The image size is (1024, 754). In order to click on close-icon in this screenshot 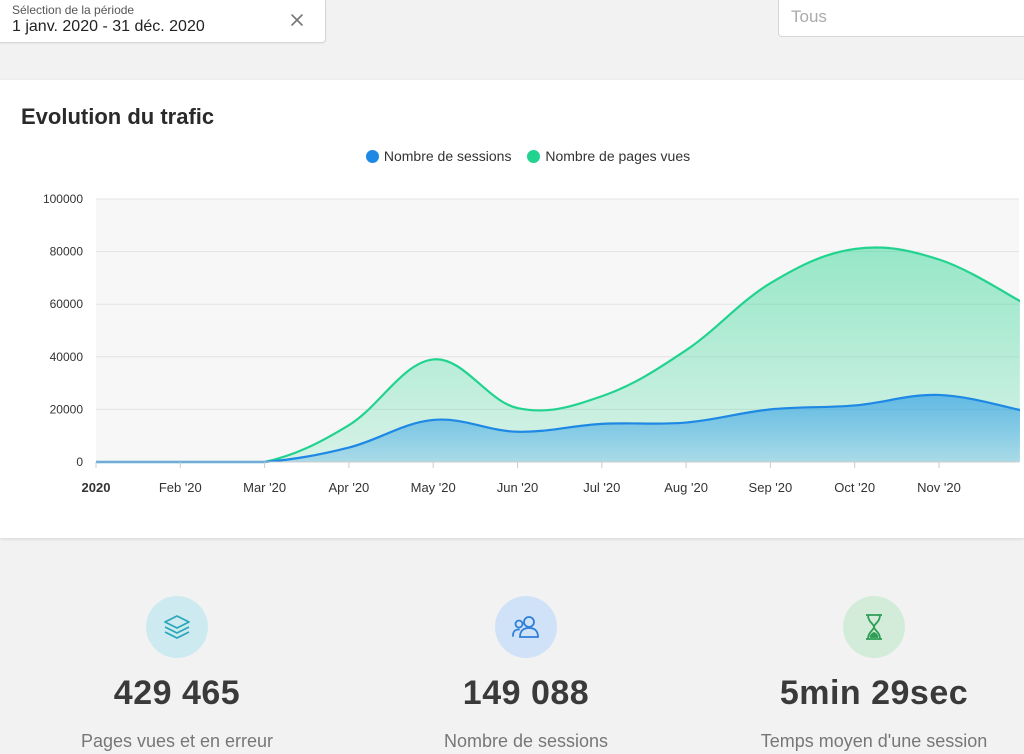, I will do `click(297, 20)`.